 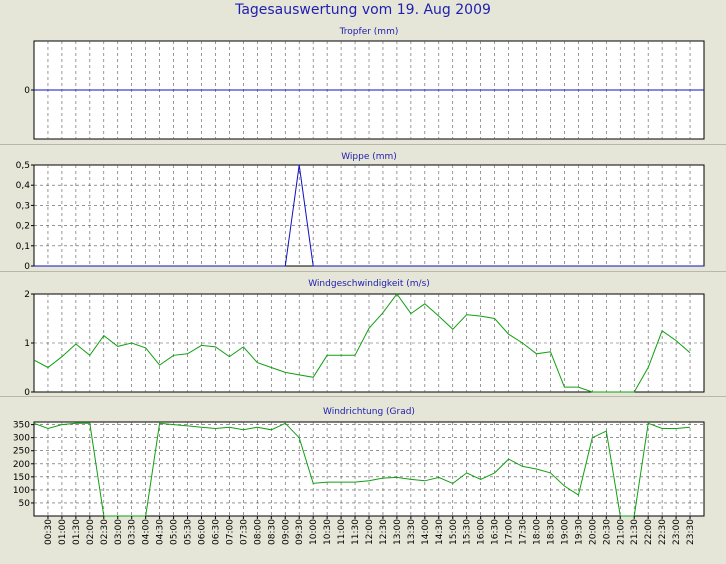 What do you see at coordinates (635, 532) in the screenshot?
I see `x-tick-label: 21:30` at bounding box center [635, 532].